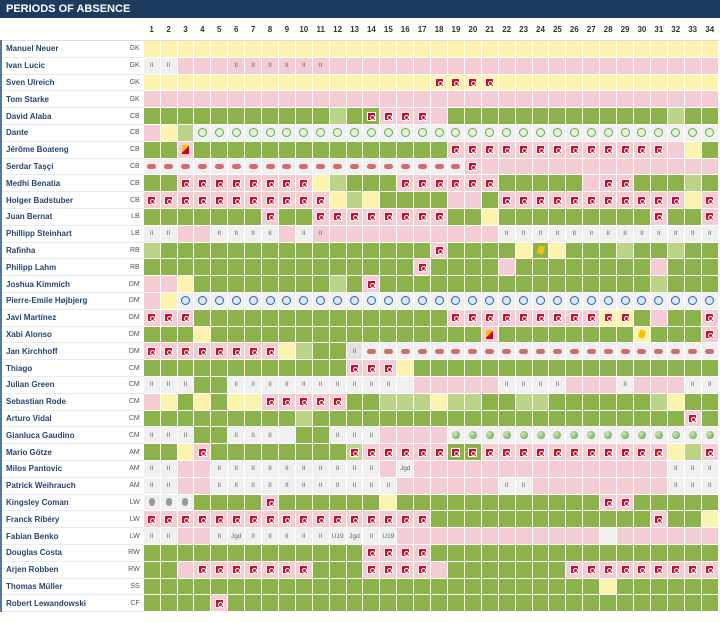  What do you see at coordinates (64, 418) in the screenshot?
I see `player-name-link: Arturo Vidal` at bounding box center [64, 418].